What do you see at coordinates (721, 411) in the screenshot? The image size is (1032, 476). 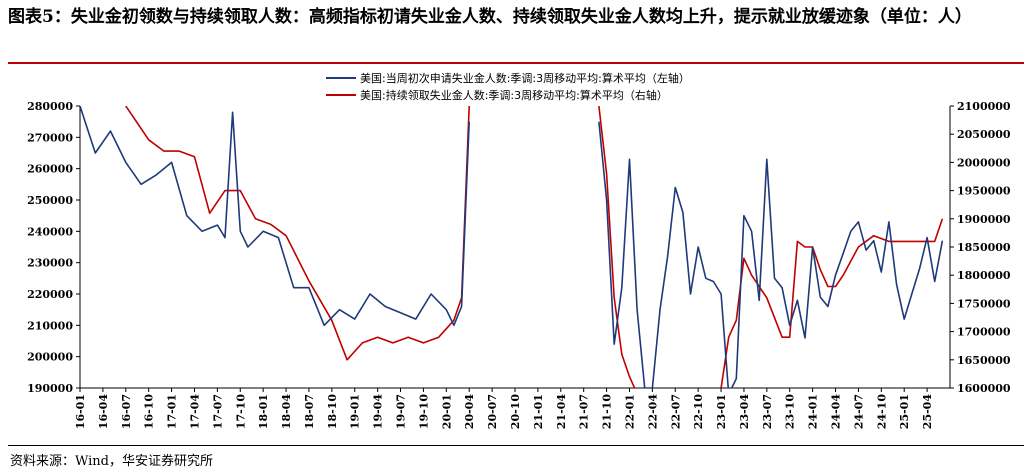 I see `x-tick-label: 23-01` at bounding box center [721, 411].